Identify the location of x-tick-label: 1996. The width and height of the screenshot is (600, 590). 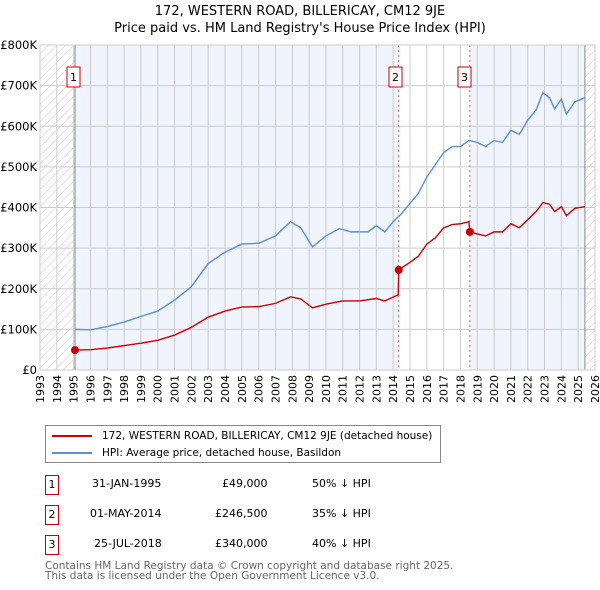
(90, 389).